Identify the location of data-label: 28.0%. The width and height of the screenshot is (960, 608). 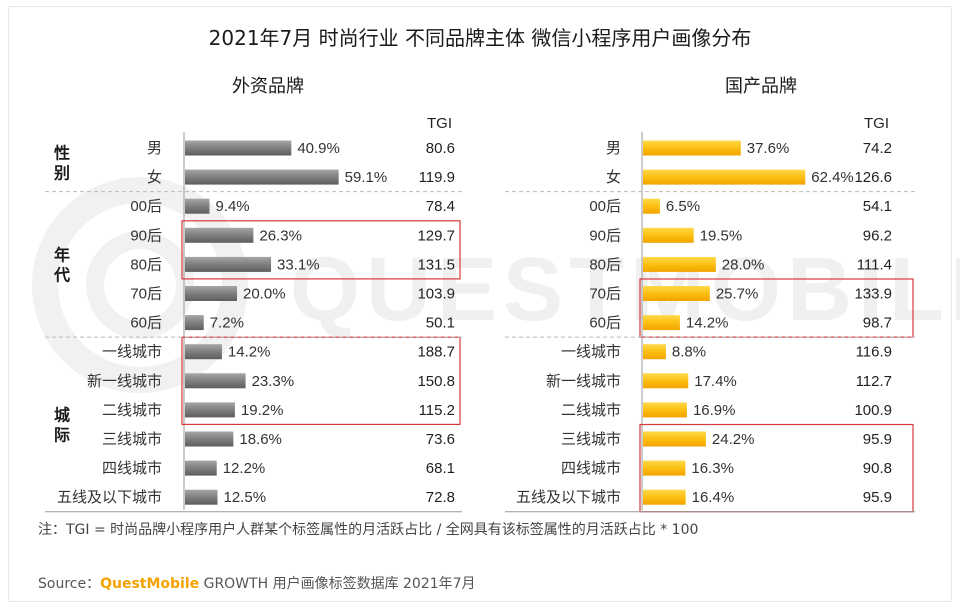
(743, 264).